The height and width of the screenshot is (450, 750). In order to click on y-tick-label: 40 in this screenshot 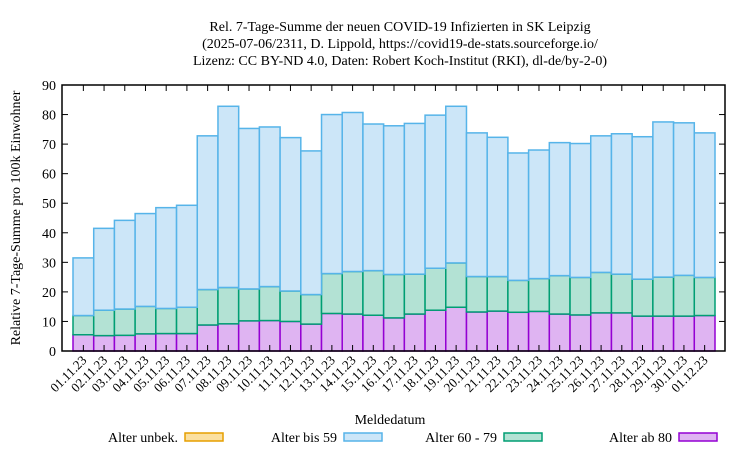, I will do `click(49, 234)`.